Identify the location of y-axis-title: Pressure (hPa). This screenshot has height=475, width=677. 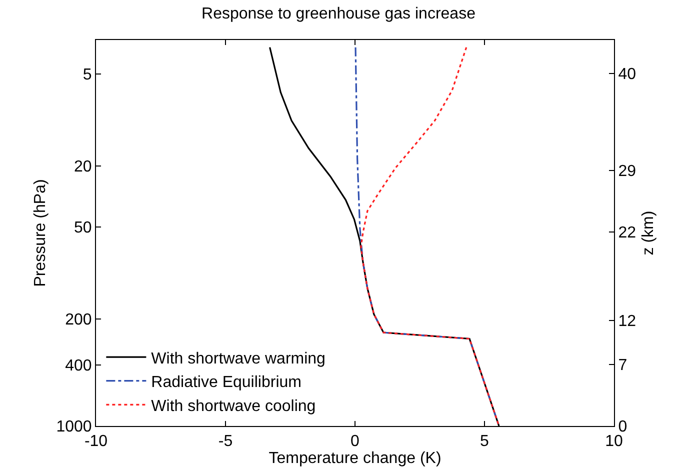
(41, 233).